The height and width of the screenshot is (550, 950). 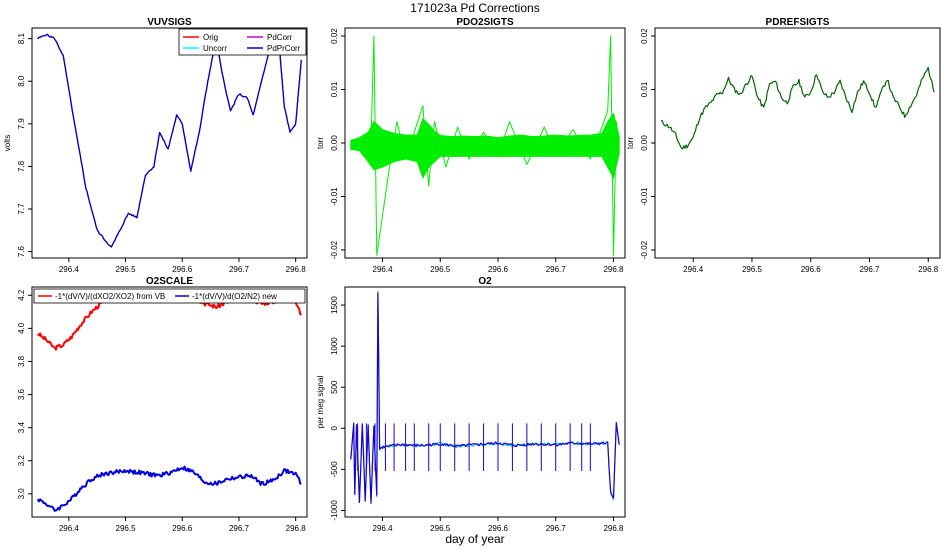 I want to click on panel-title: O2SCALE, so click(x=170, y=281).